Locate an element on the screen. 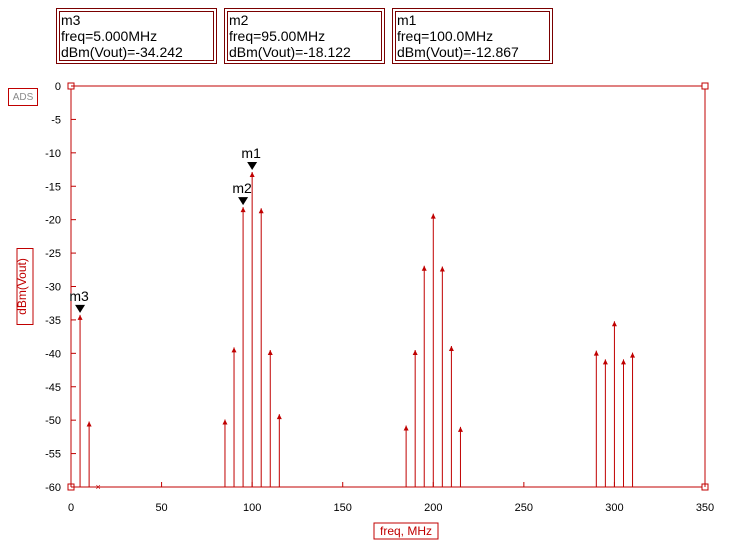 The height and width of the screenshot is (555, 745). marker-name: m3 is located at coordinates (71, 20).